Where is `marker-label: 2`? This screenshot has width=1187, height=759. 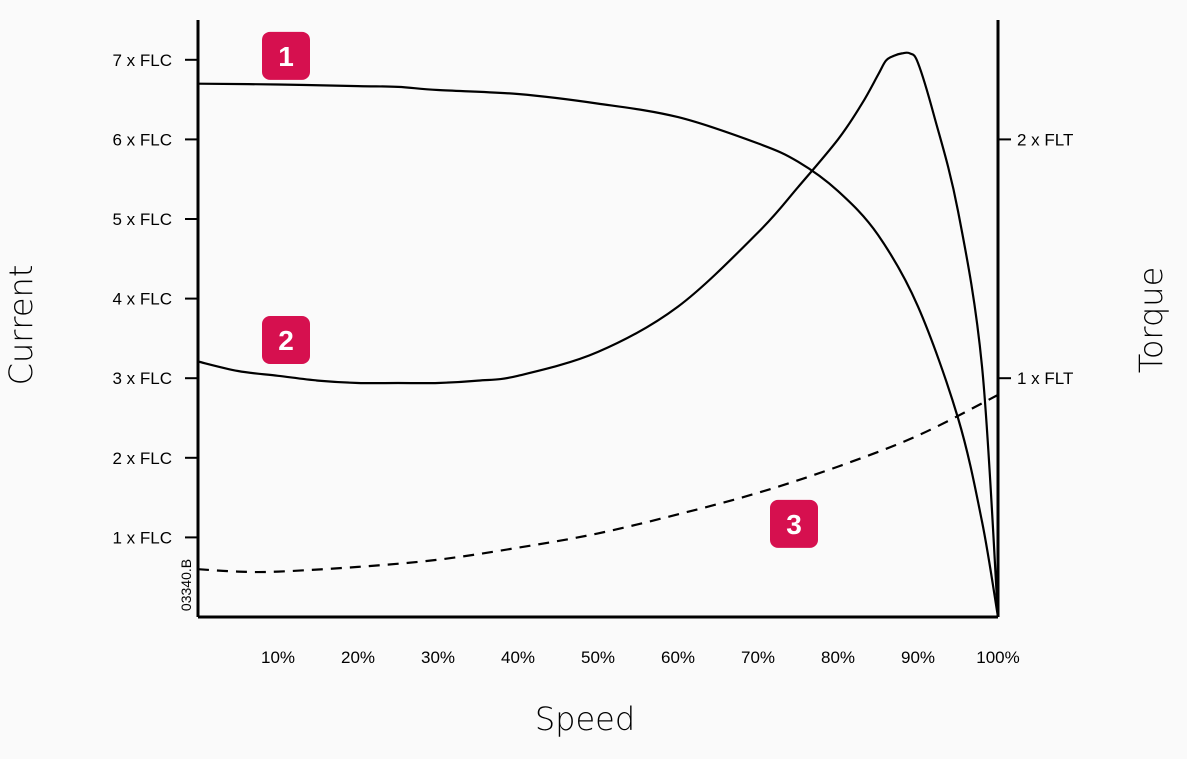 marker-label: 2 is located at coordinates (286, 340).